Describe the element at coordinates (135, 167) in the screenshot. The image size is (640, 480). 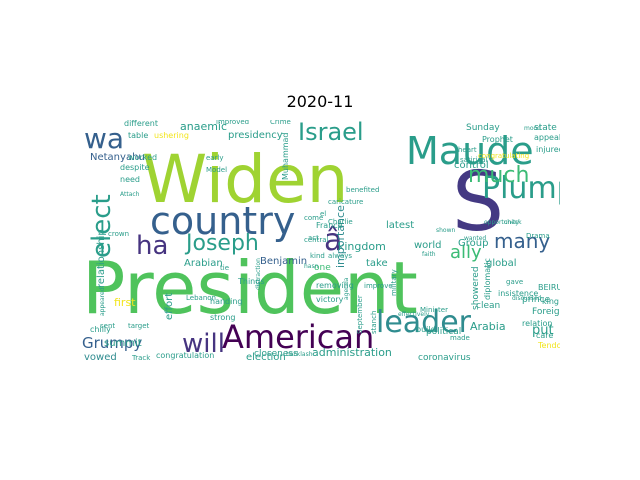
I see `cloud-word: despite` at that location.